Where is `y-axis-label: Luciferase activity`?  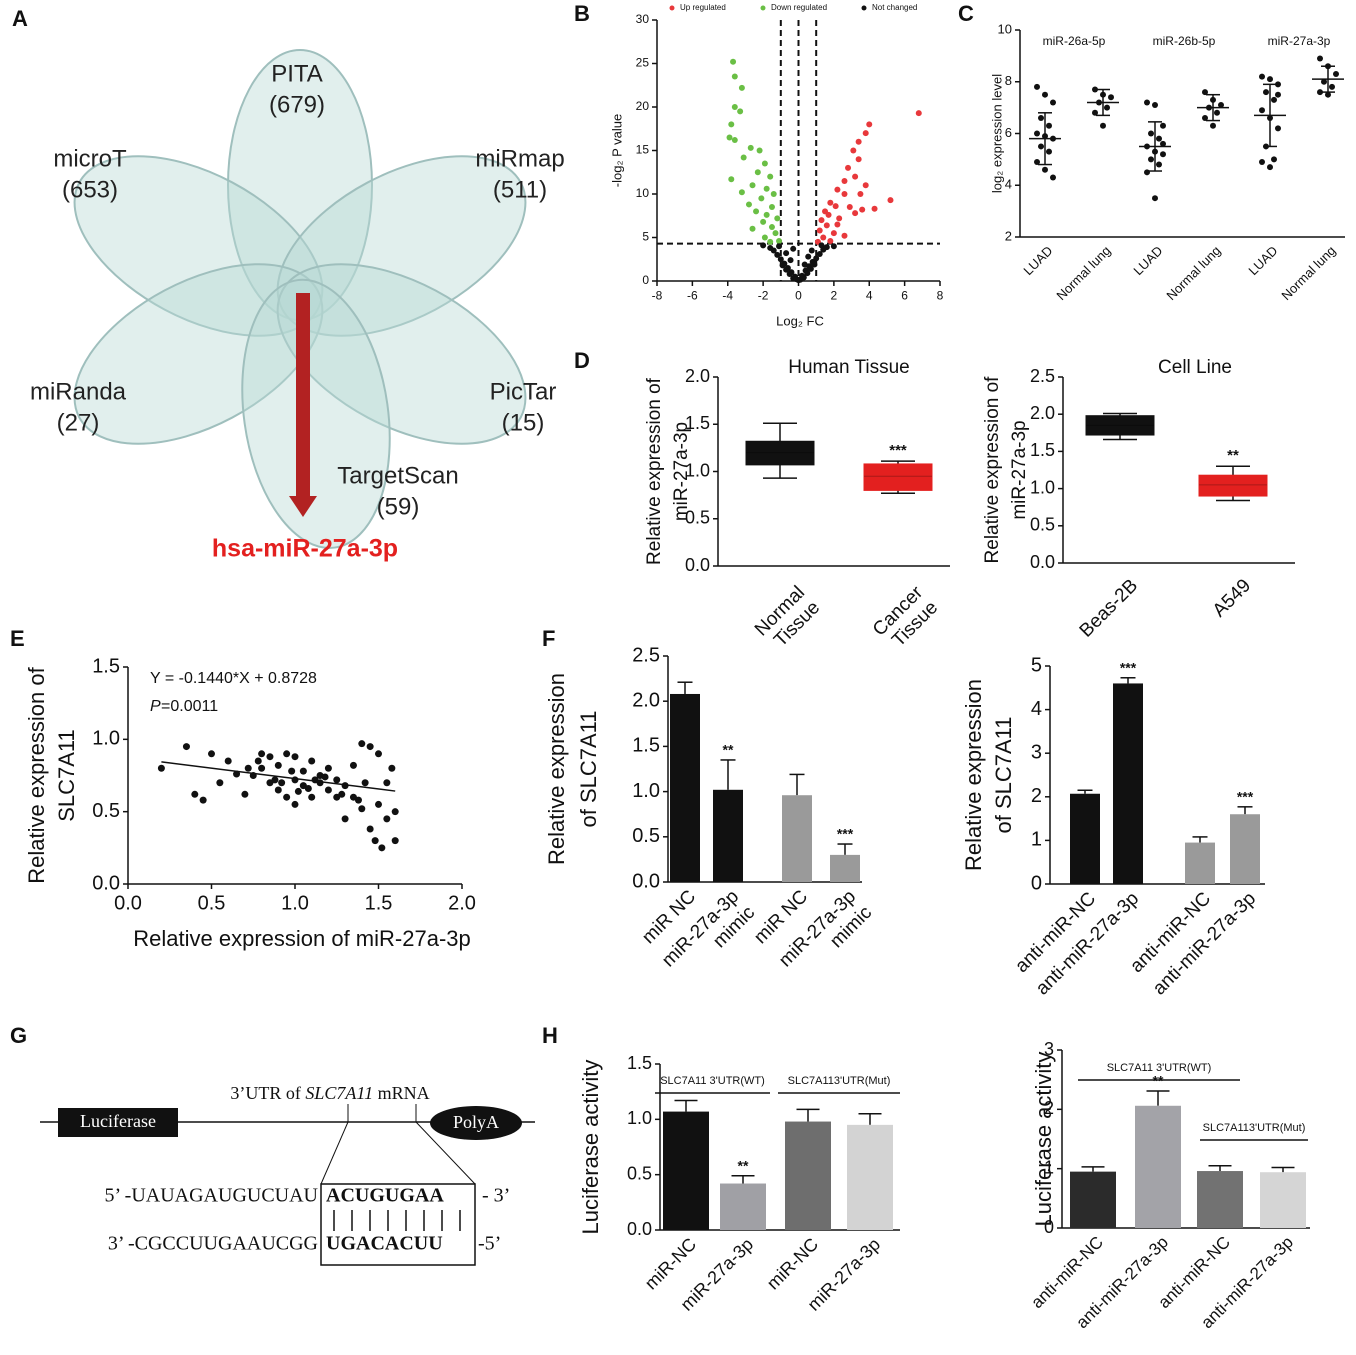 y-axis-label: Luciferase activity is located at coordinates (1043, 1139).